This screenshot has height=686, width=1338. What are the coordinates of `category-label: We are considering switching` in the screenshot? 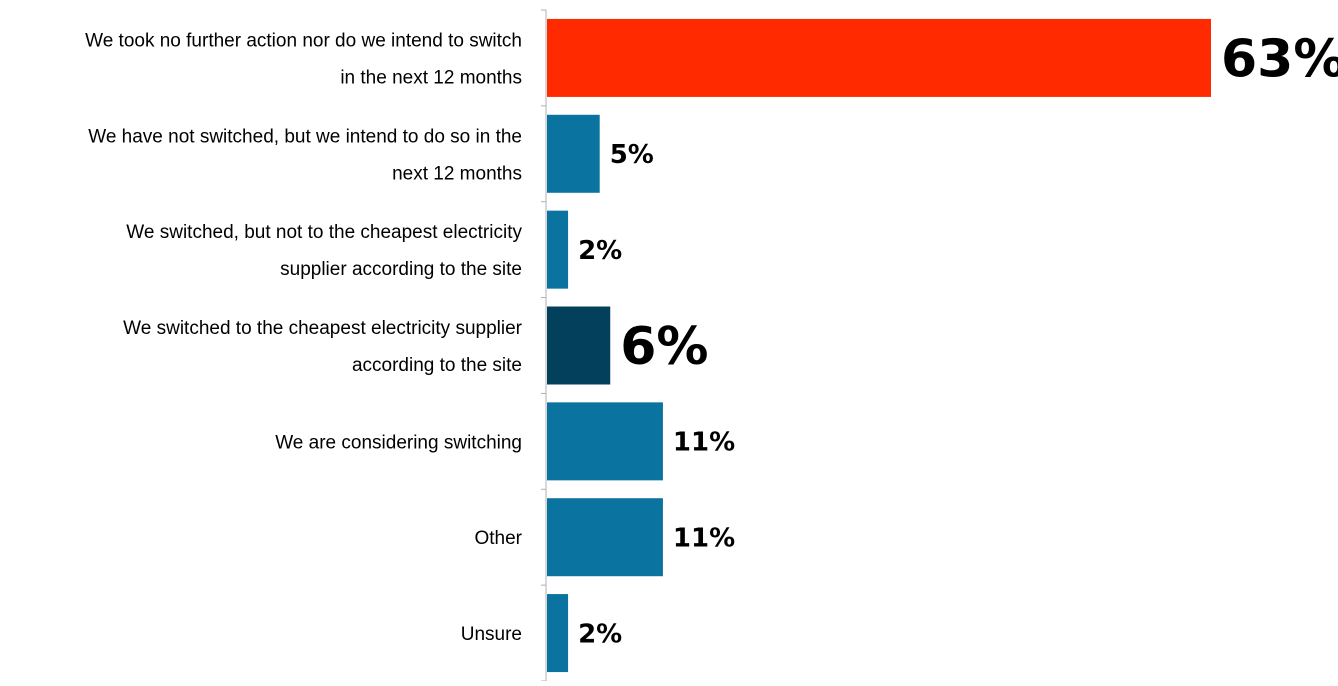 It's located at (398, 442).